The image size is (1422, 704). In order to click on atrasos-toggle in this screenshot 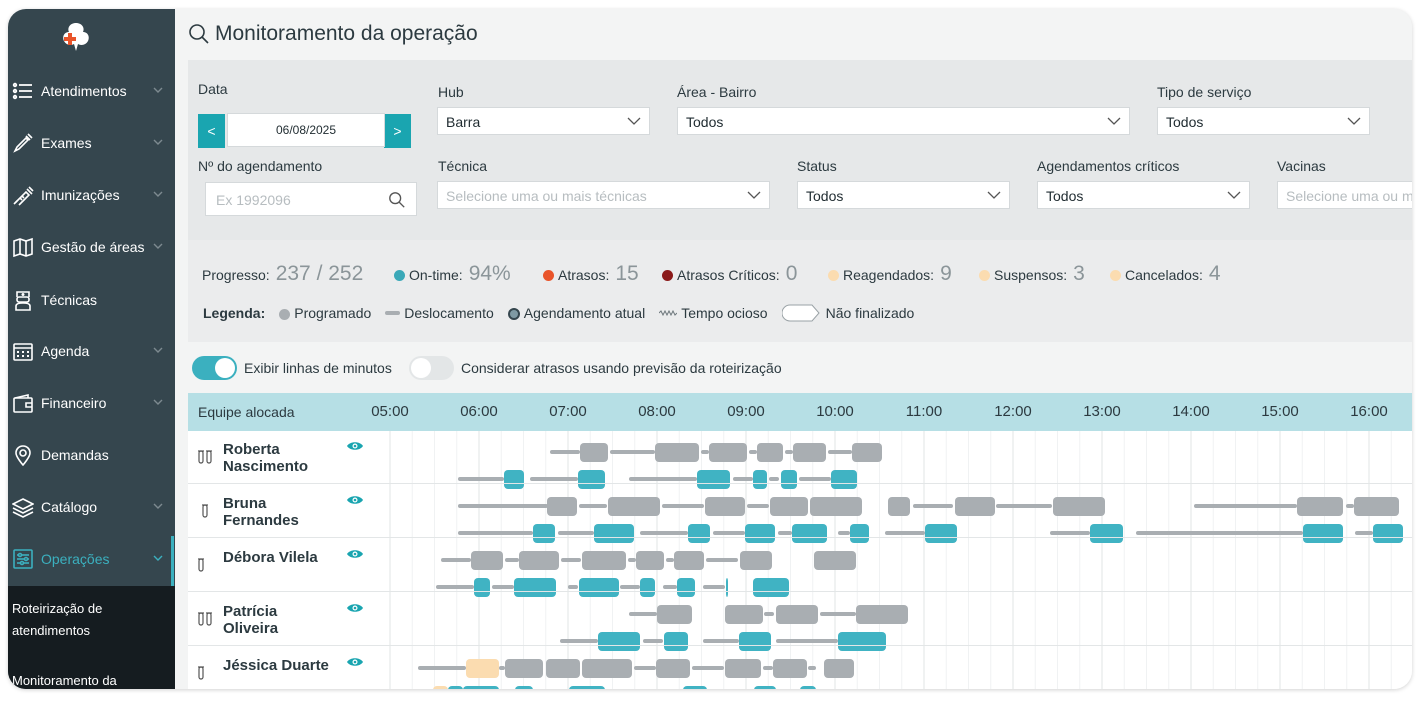, I will do `click(431, 368)`.